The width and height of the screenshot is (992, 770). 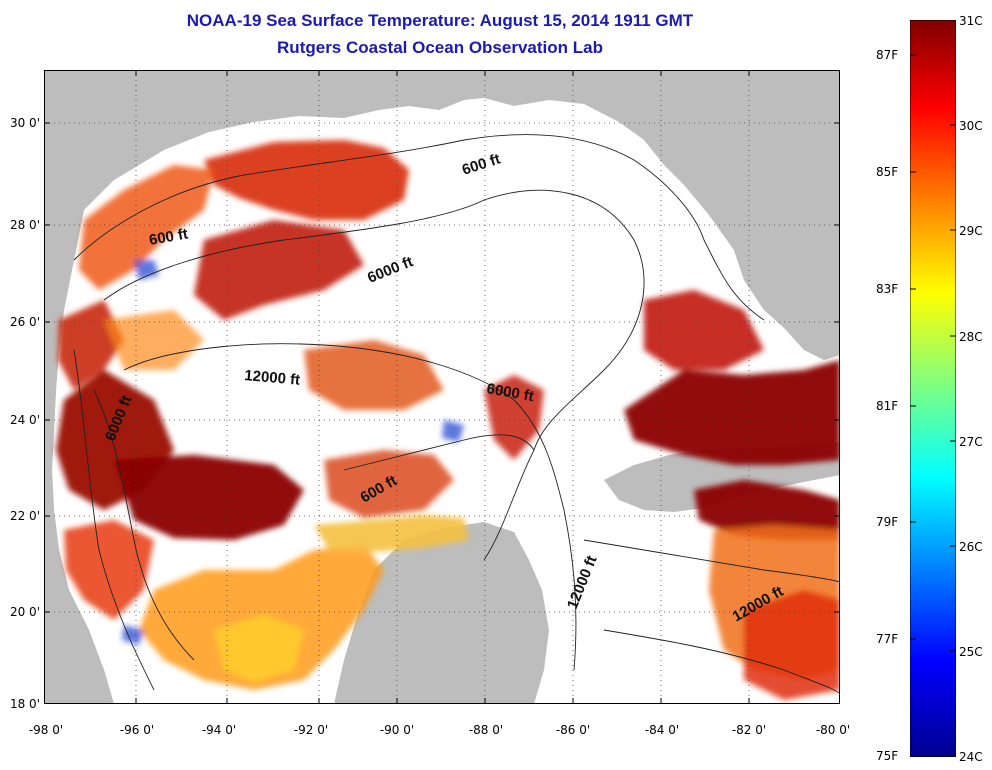 I want to click on colorbar-fahrenheit-label: 79F, so click(x=887, y=522).